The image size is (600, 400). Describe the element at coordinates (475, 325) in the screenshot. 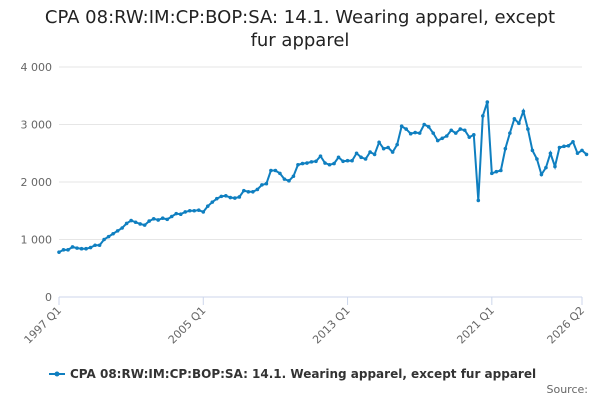

I see `x-tick-label: 2021 Q1` at that location.